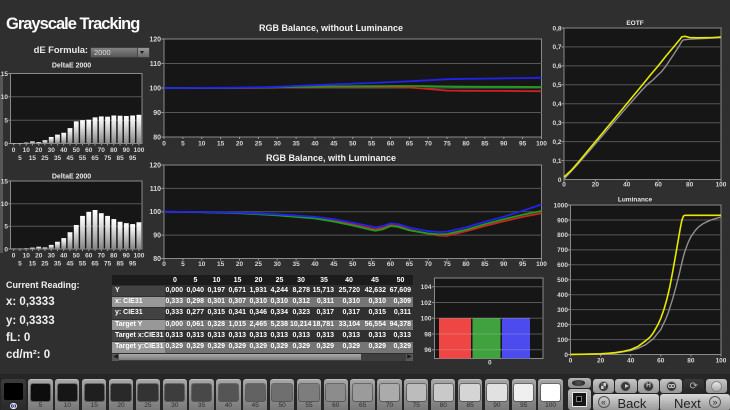  I want to click on svg-text: 600, so click(562, 265).